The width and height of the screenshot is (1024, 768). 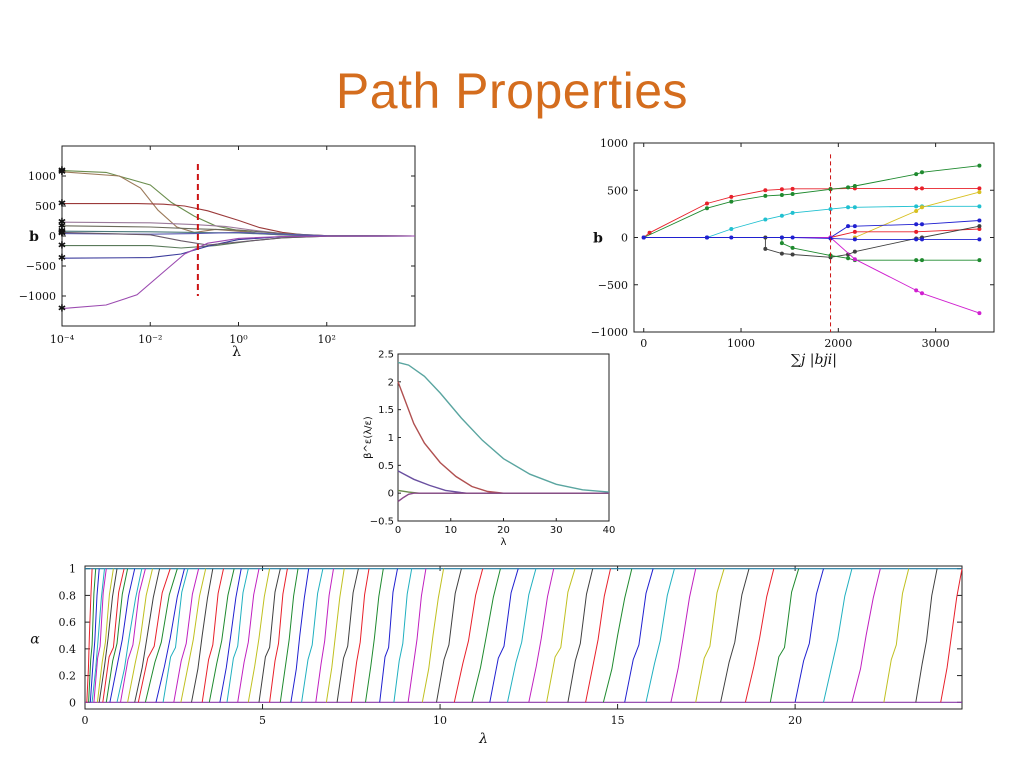 What do you see at coordinates (68, 676) in the screenshot?
I see `chart3-ytick-label: 0.2` at bounding box center [68, 676].